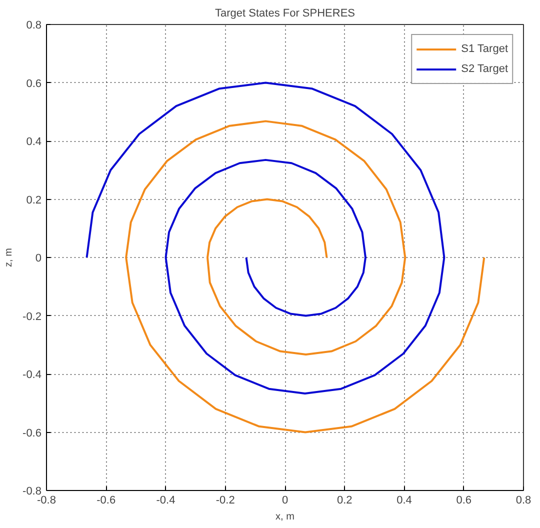  I want to click on chart-title: Target States For SPHERES, so click(285, 14).